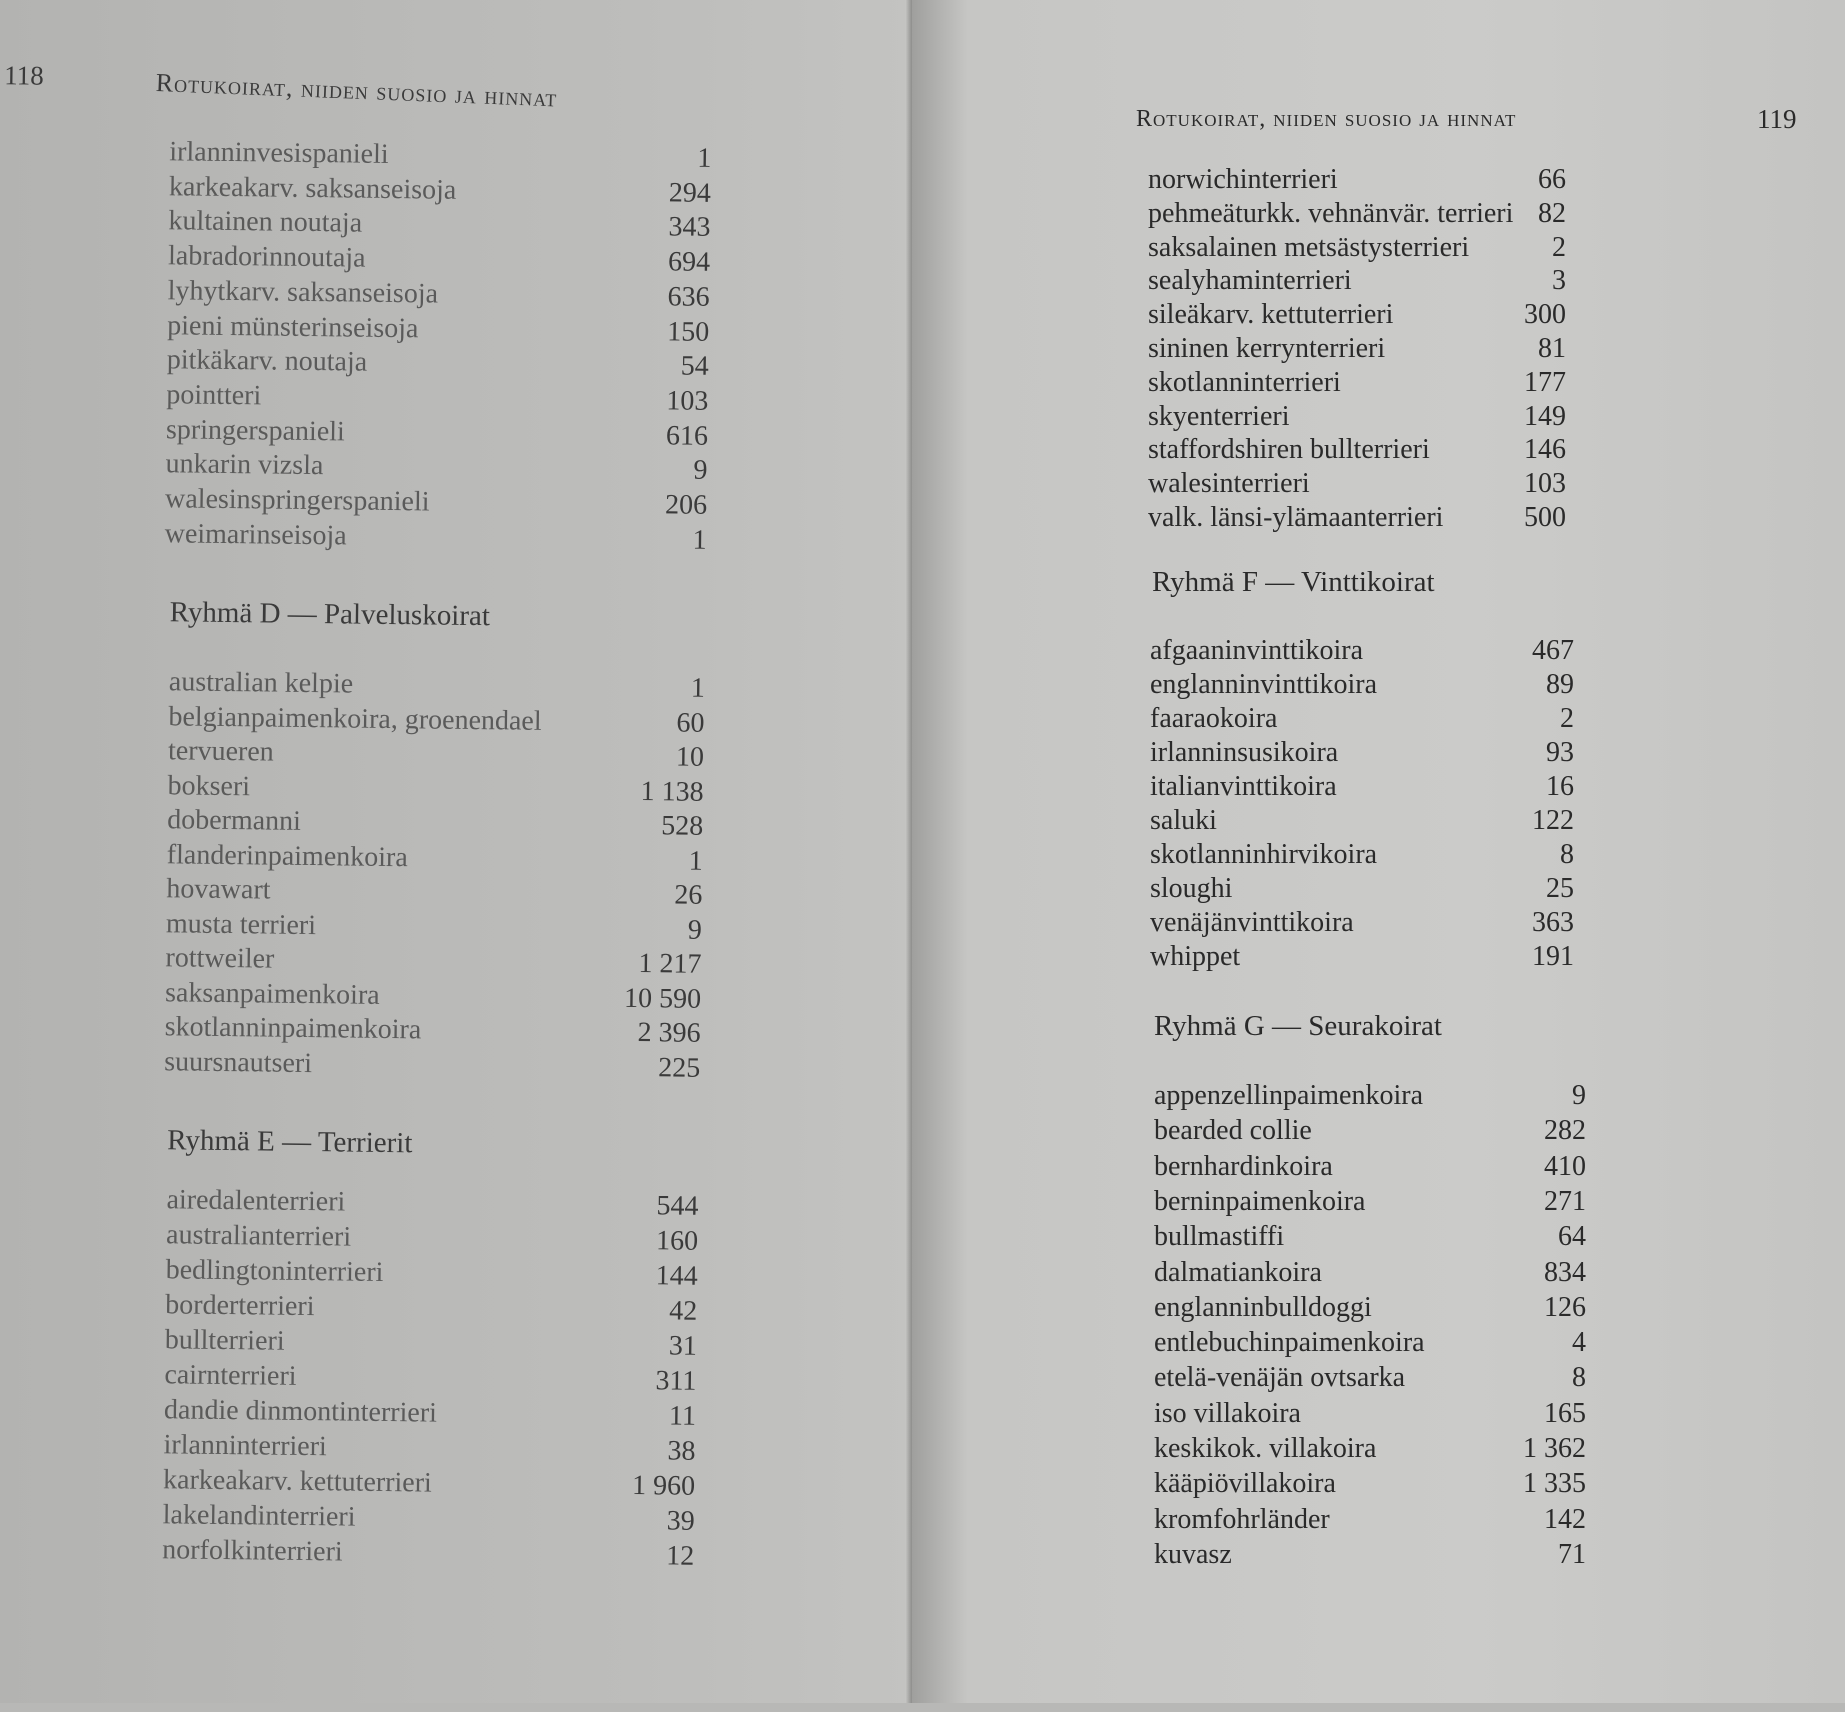 The height and width of the screenshot is (1712, 1845). What do you see at coordinates (220, 958) in the screenshot?
I see `breed-name: rottweiler` at bounding box center [220, 958].